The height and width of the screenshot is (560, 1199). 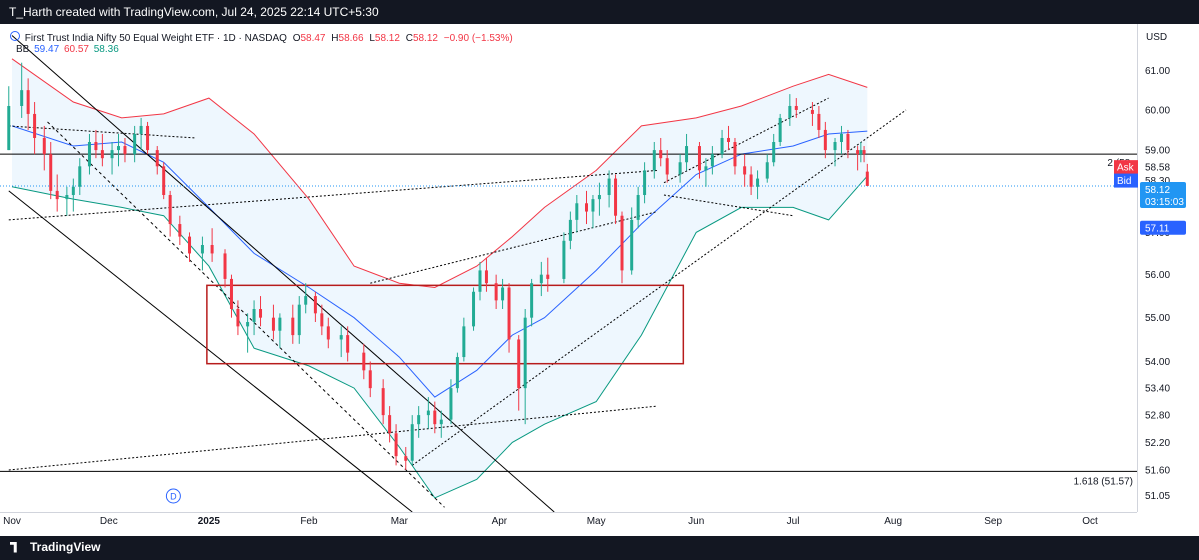 I want to click on symbol-icon, so click(x=15, y=36).